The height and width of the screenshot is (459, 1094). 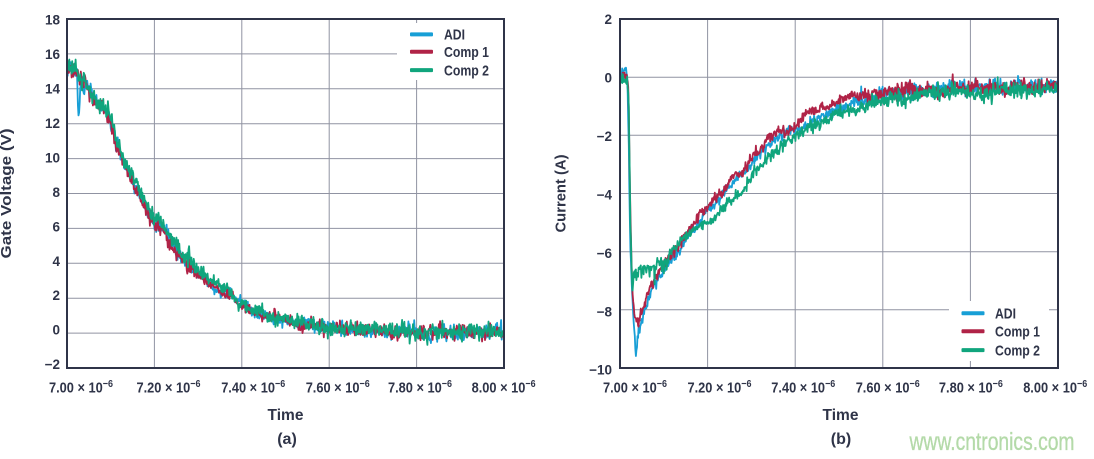 I want to click on svg-text: 14, so click(x=53, y=88).